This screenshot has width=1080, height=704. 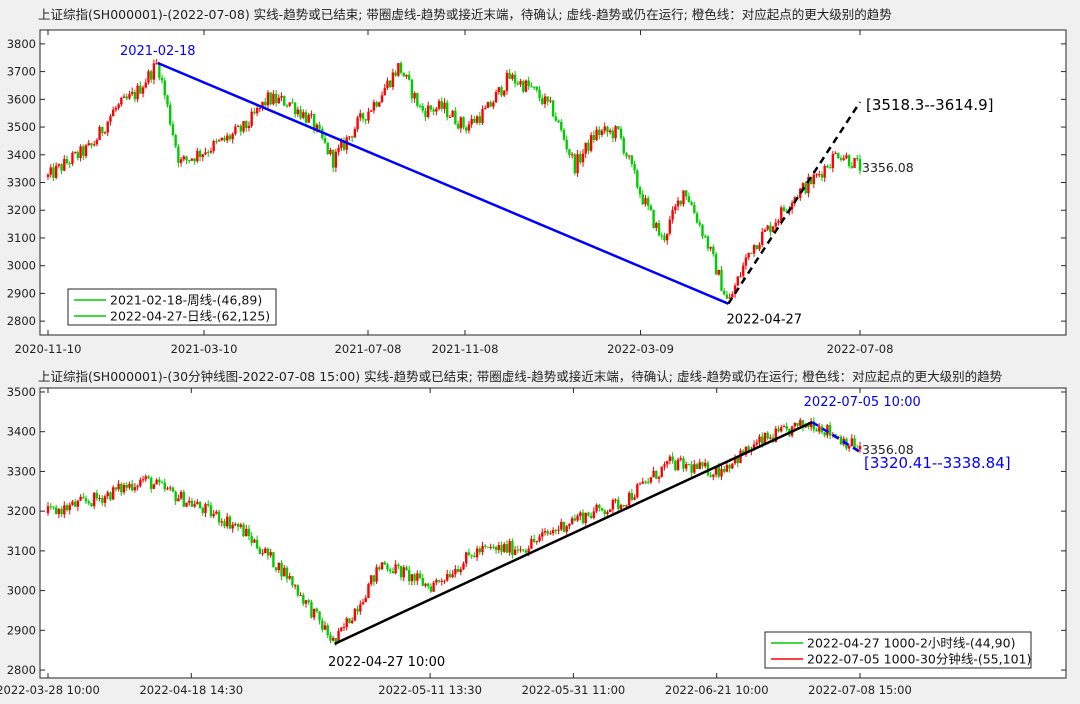 What do you see at coordinates (465, 349) in the screenshot?
I see `x-tick-label: 2021-11-08` at bounding box center [465, 349].